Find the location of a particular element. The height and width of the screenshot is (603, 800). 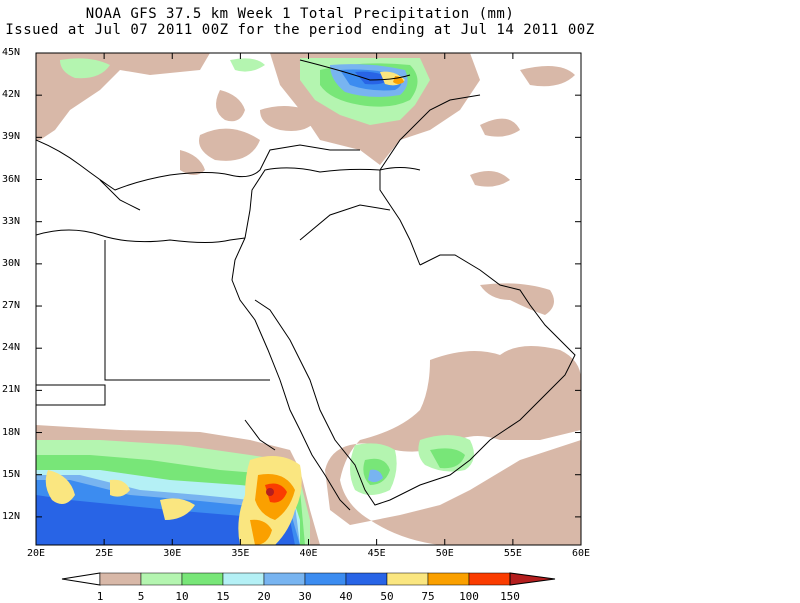

lon-label: 60E is located at coordinates (581, 553).